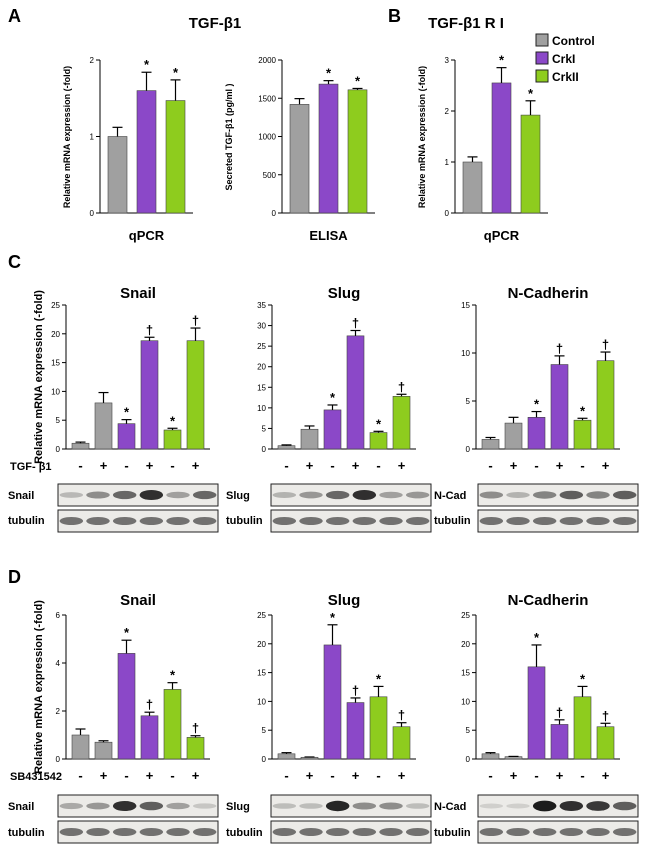 The width and height of the screenshot is (650, 854). Describe the element at coordinates (261, 615) in the screenshot. I see `y-tick-label: 25` at that location.